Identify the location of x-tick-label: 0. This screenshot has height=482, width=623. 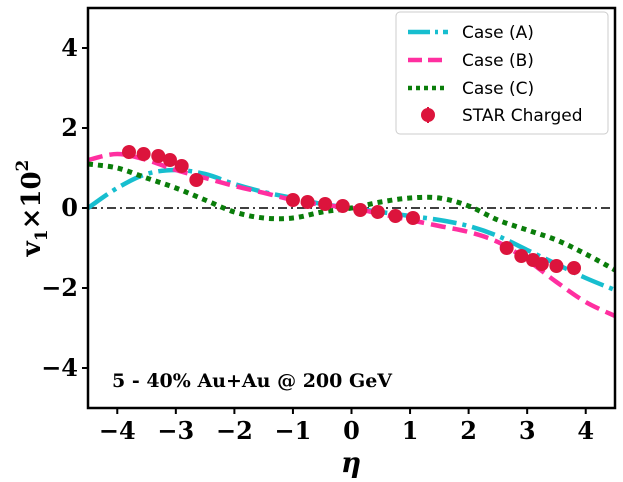
(351, 430).